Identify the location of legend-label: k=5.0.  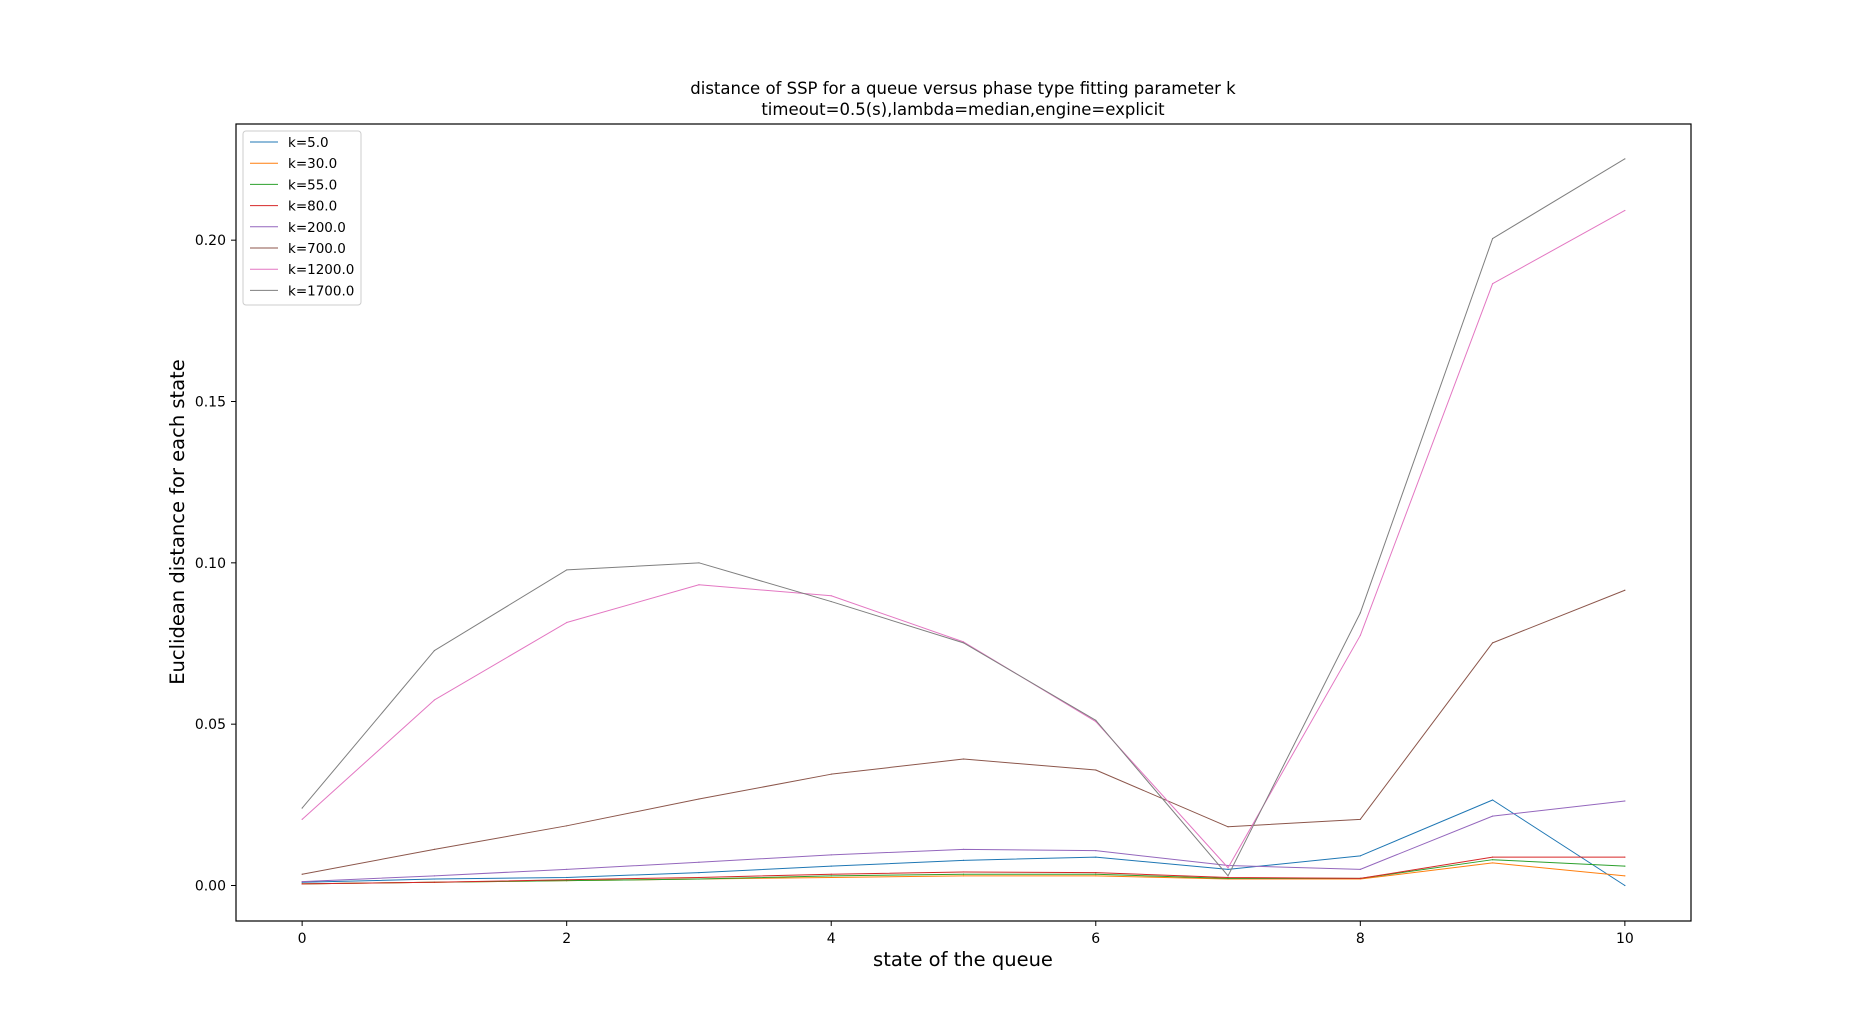
(308, 143).